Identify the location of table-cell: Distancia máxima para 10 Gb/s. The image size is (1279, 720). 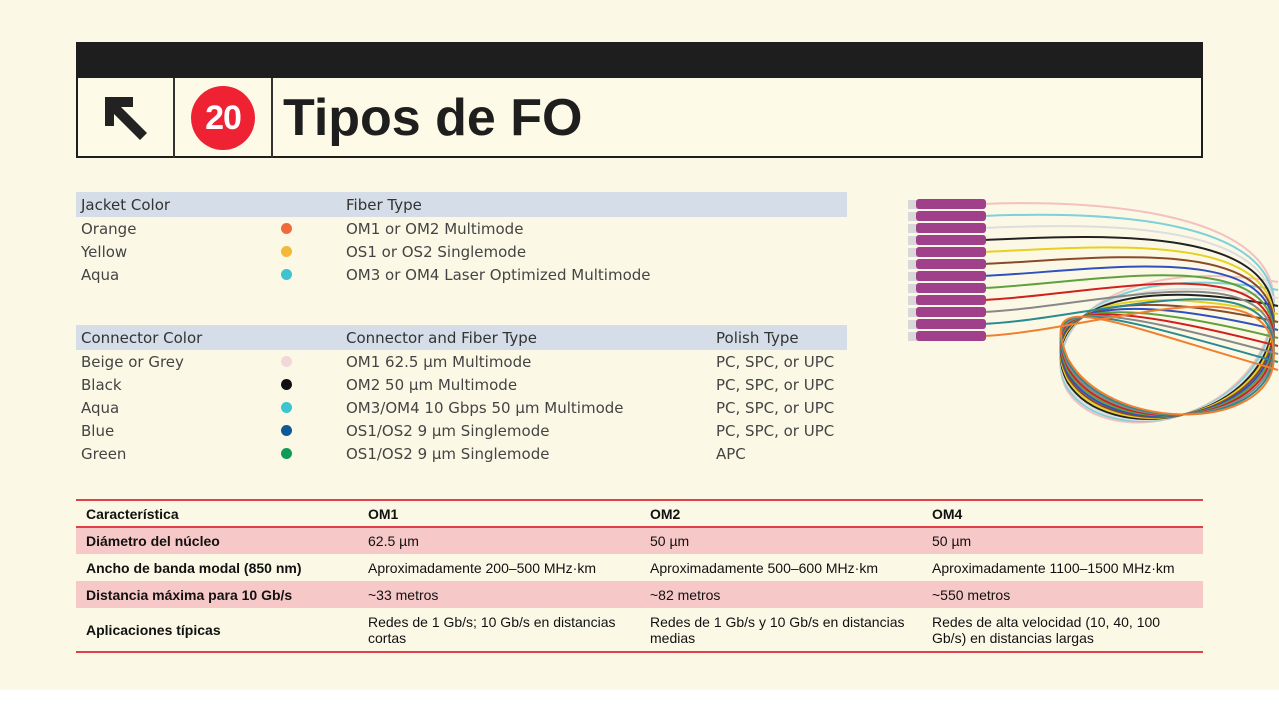
(217, 594).